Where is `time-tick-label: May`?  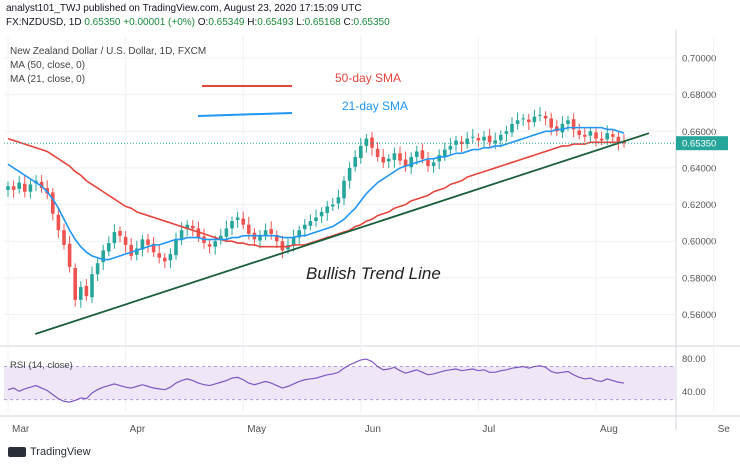
time-tick-label: May is located at coordinates (256, 429).